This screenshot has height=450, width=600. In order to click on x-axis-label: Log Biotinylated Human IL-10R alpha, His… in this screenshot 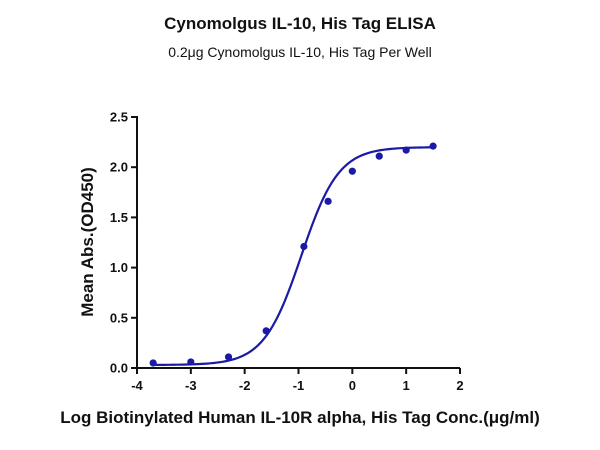, I will do `click(300, 417)`.